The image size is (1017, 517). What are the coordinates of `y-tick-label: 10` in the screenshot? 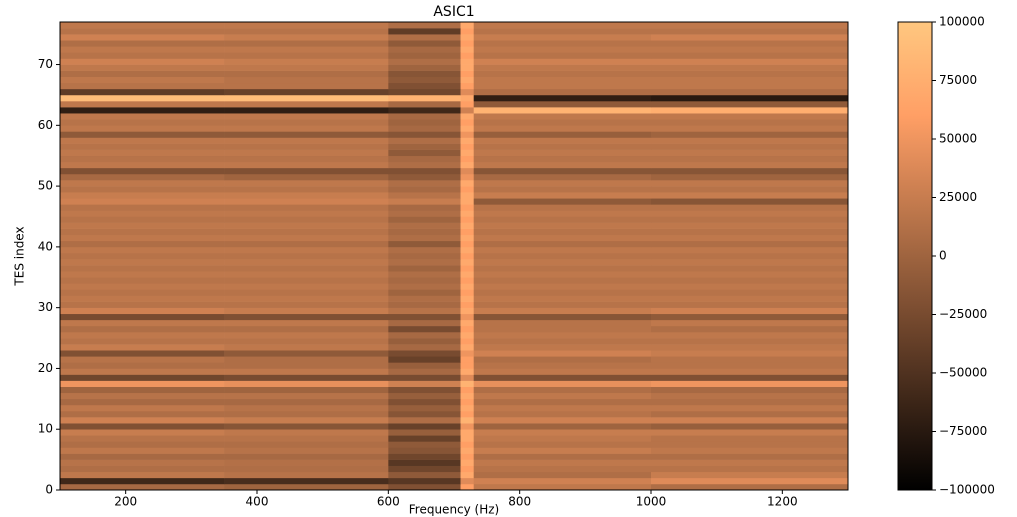 It's located at (45, 429).